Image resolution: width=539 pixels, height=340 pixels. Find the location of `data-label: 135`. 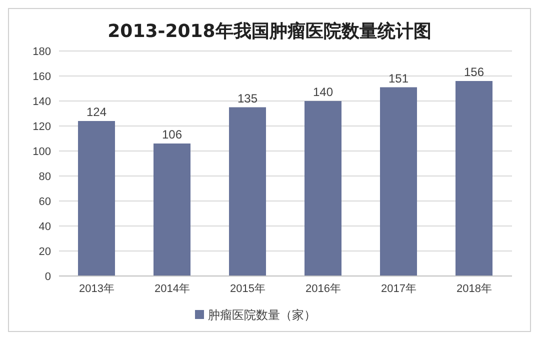

data-label: 135 is located at coordinates (247, 98).